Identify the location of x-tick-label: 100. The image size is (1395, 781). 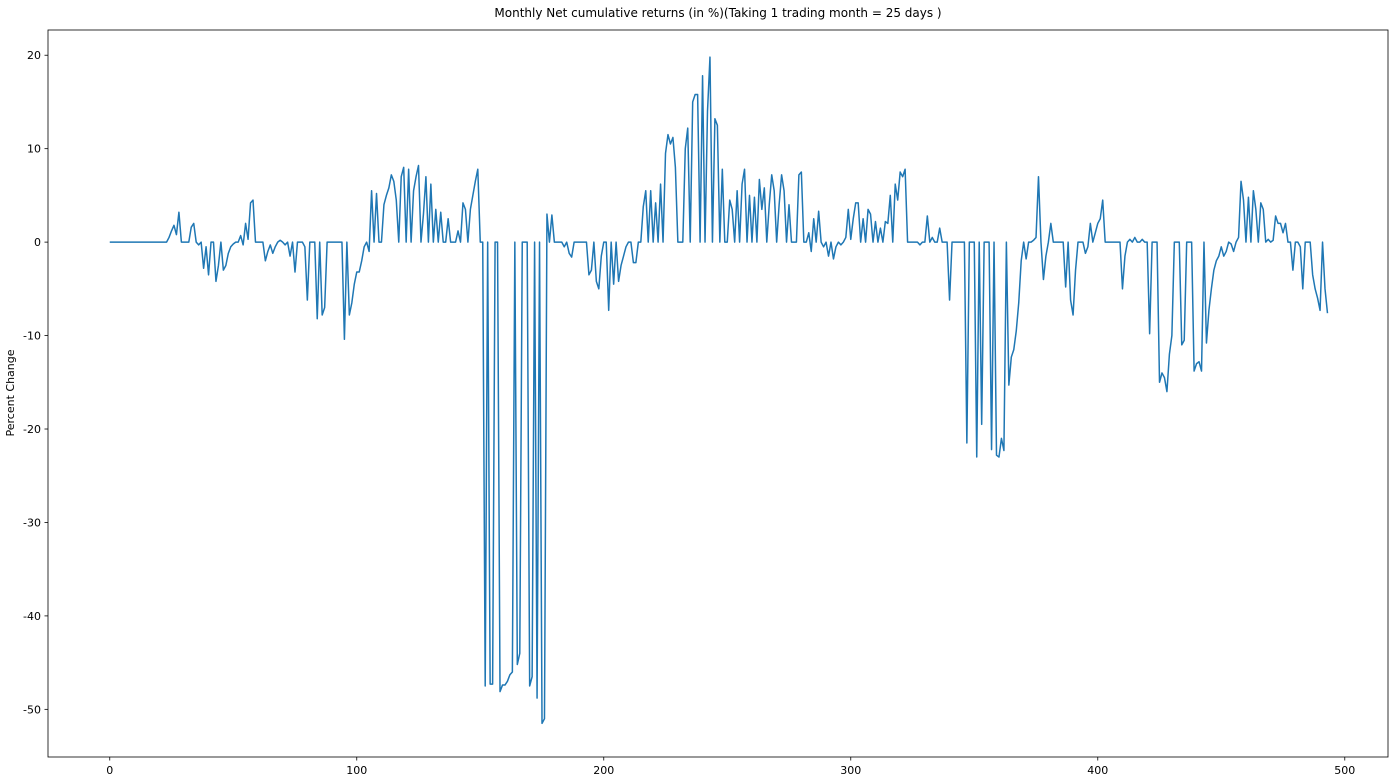
(356, 770).